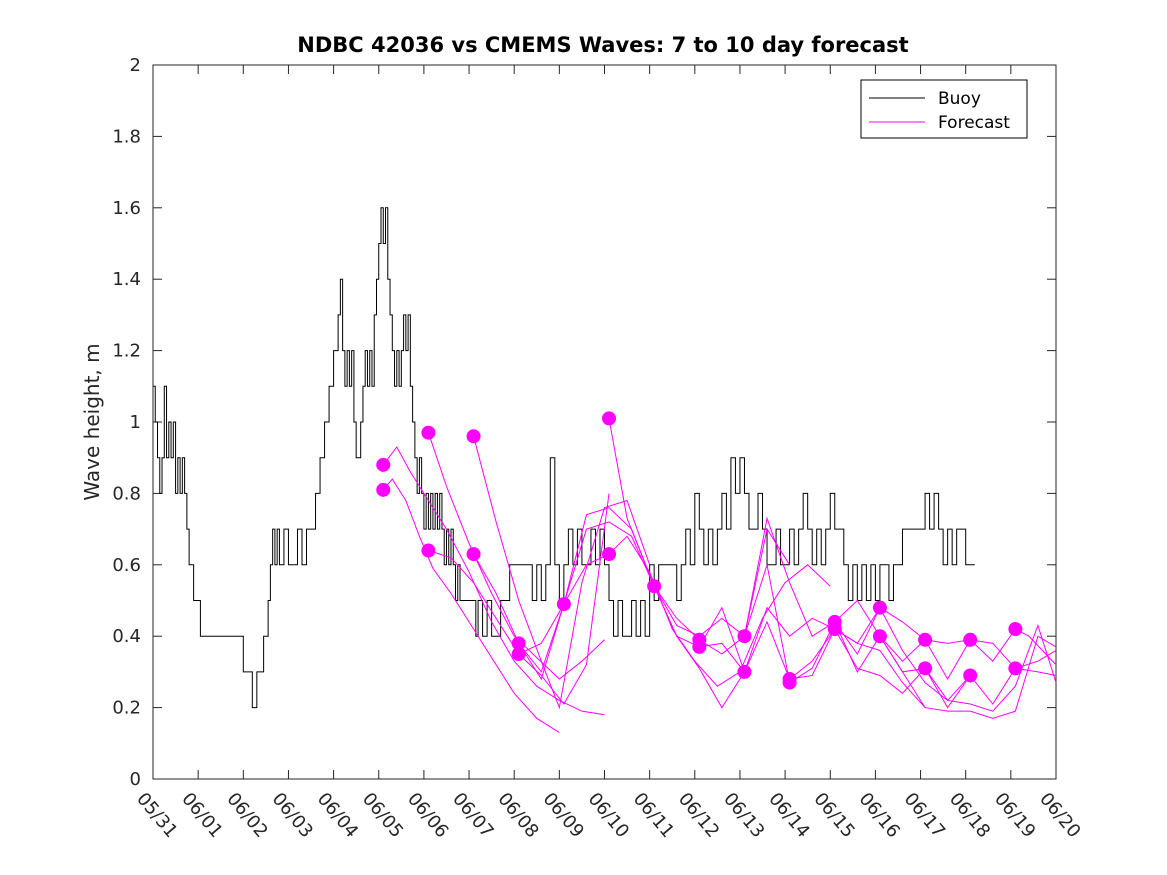 Image resolution: width=1167 pixels, height=875 pixels. Describe the element at coordinates (959, 99) in the screenshot. I see `legend-buoy-label: Buoy` at that location.